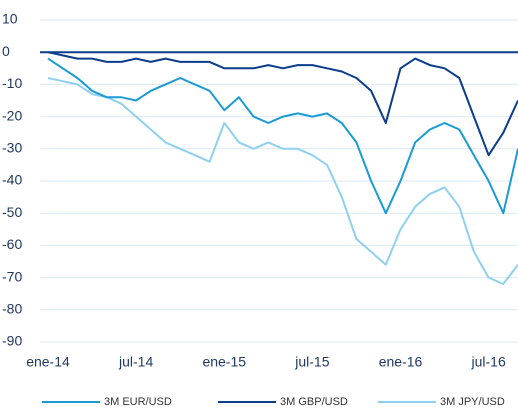 The image size is (518, 409). I want to click on x-tick-label: jul-16, so click(488, 362).